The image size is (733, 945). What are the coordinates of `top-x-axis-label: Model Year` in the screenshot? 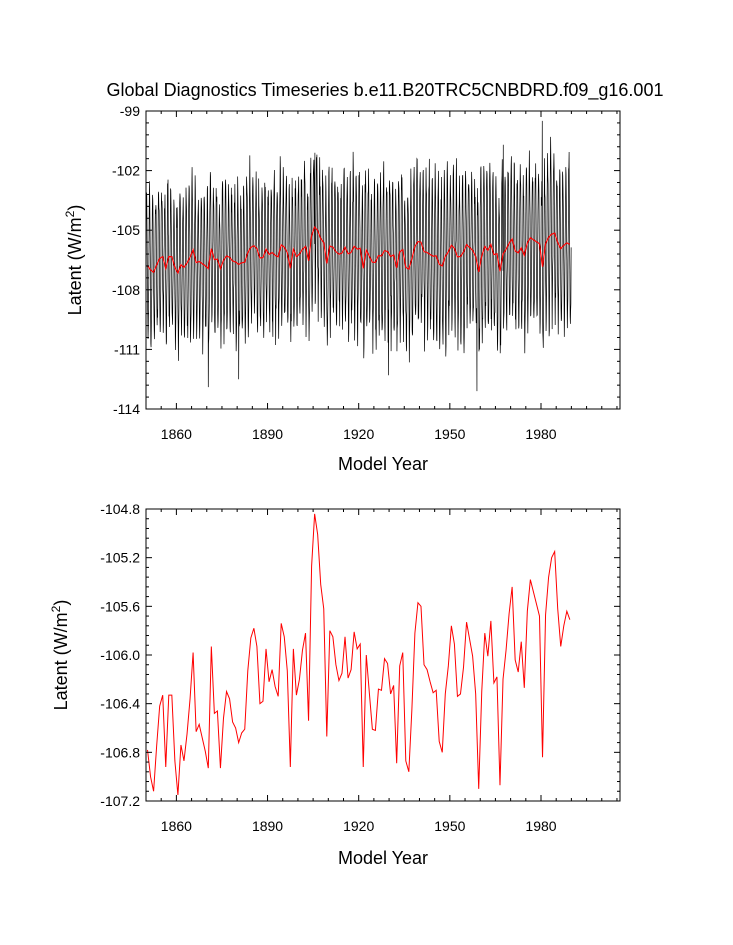 It's located at (383, 464).